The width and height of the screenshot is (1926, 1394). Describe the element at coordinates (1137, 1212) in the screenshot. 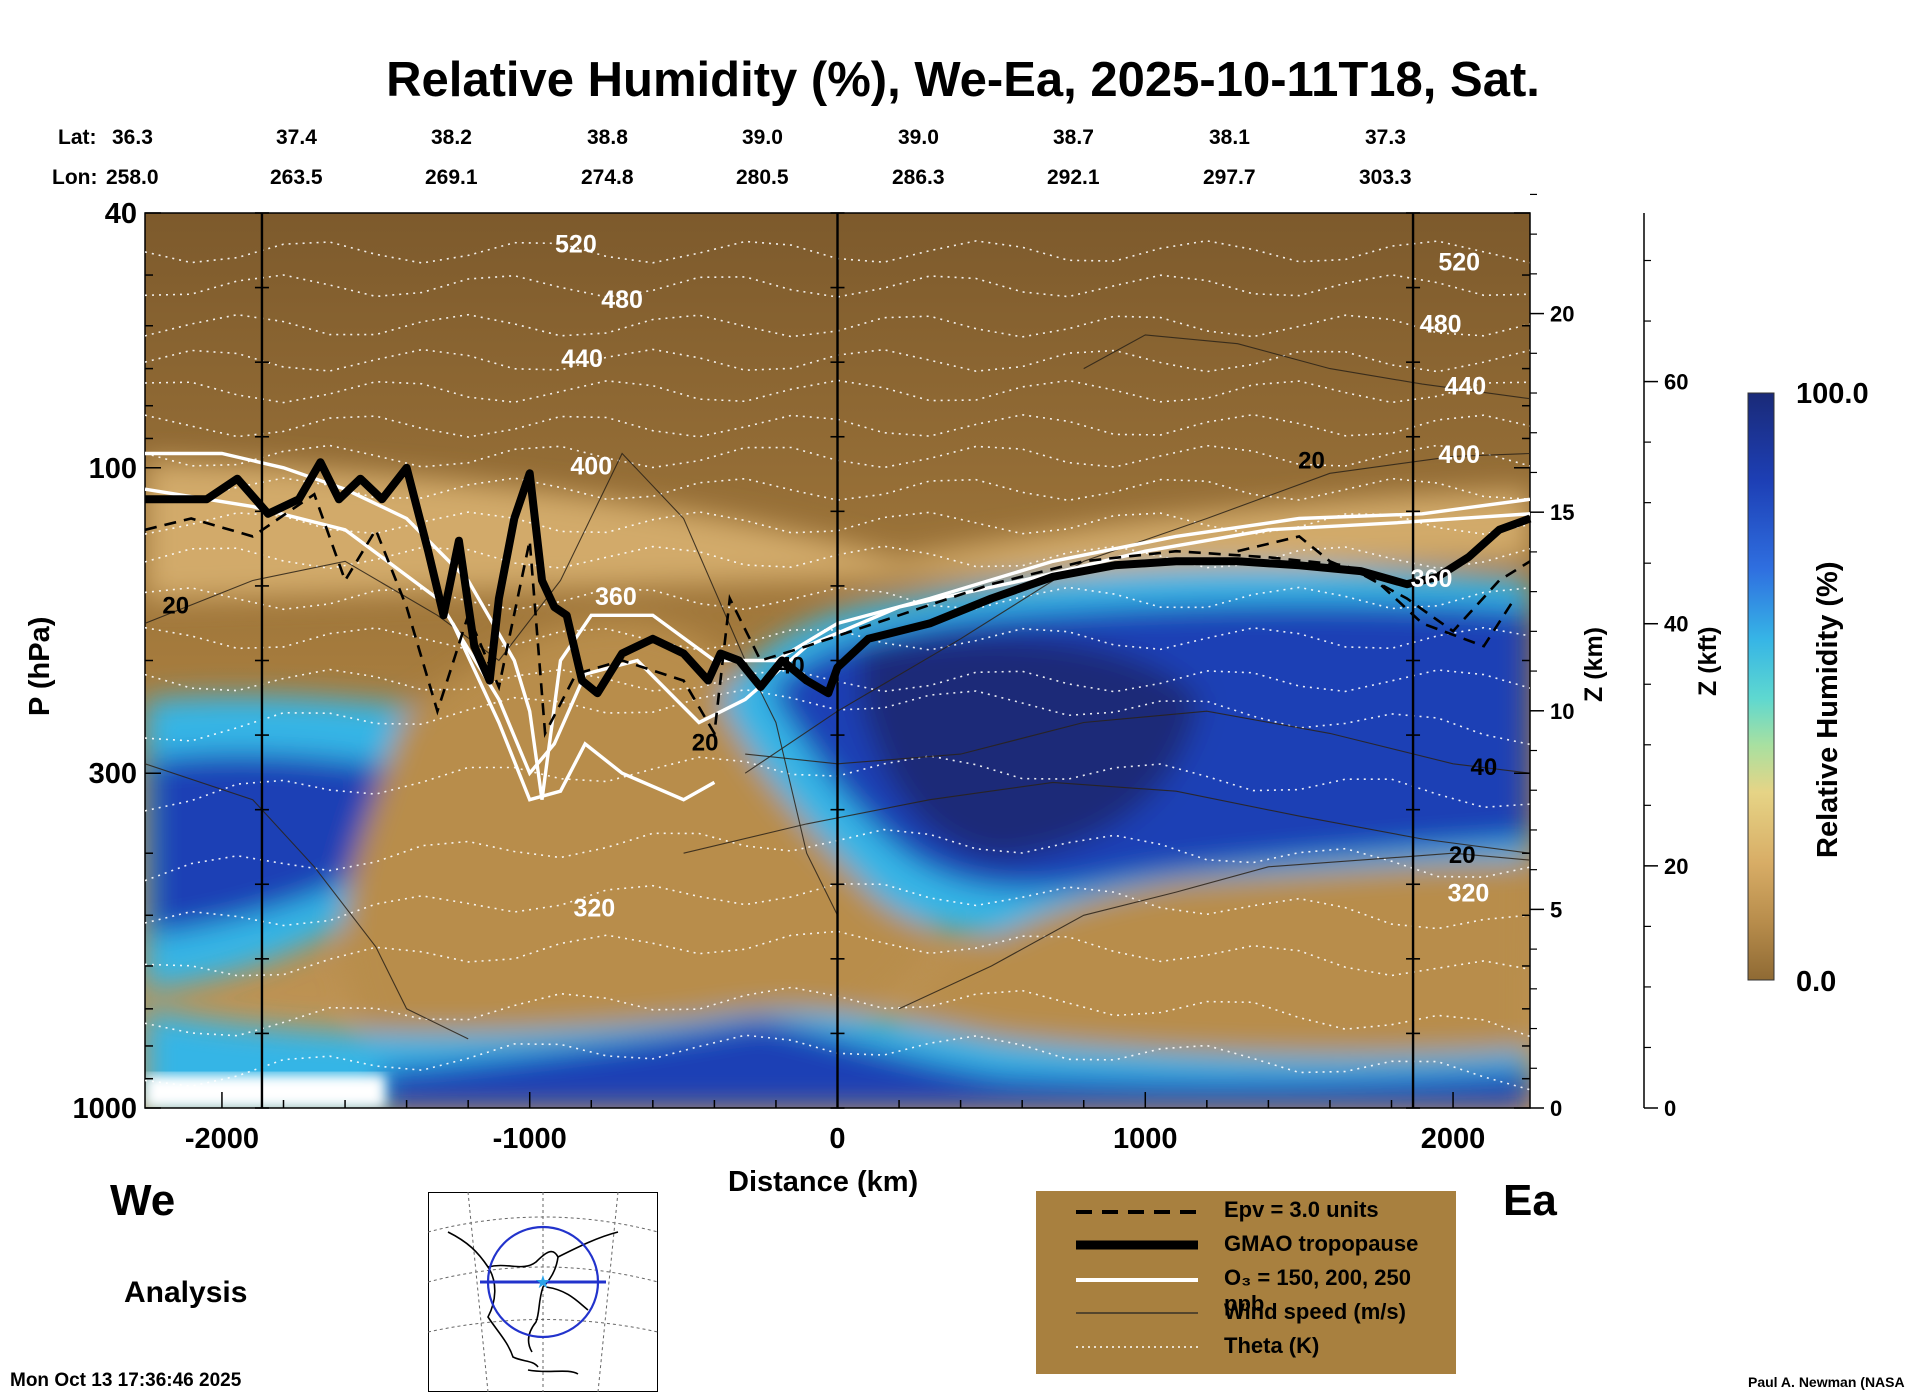

I see `legend-epv-swatch` at that location.